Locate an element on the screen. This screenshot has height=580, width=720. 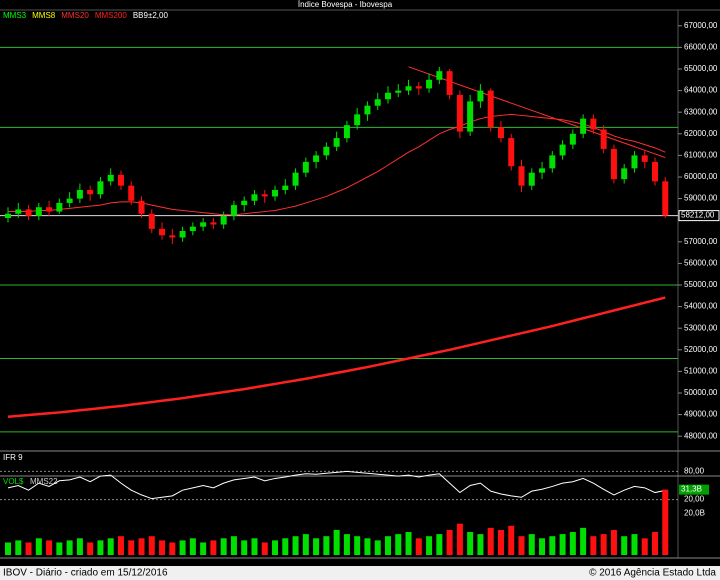
y-tick-label: 54000,00 is located at coordinates (701, 306).